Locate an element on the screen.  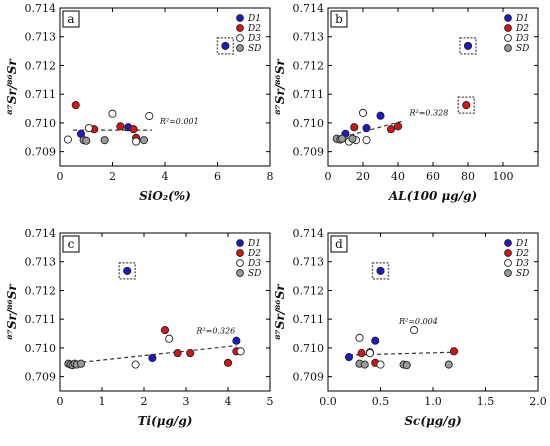
x-tick-label: 40 is located at coordinates (398, 176).